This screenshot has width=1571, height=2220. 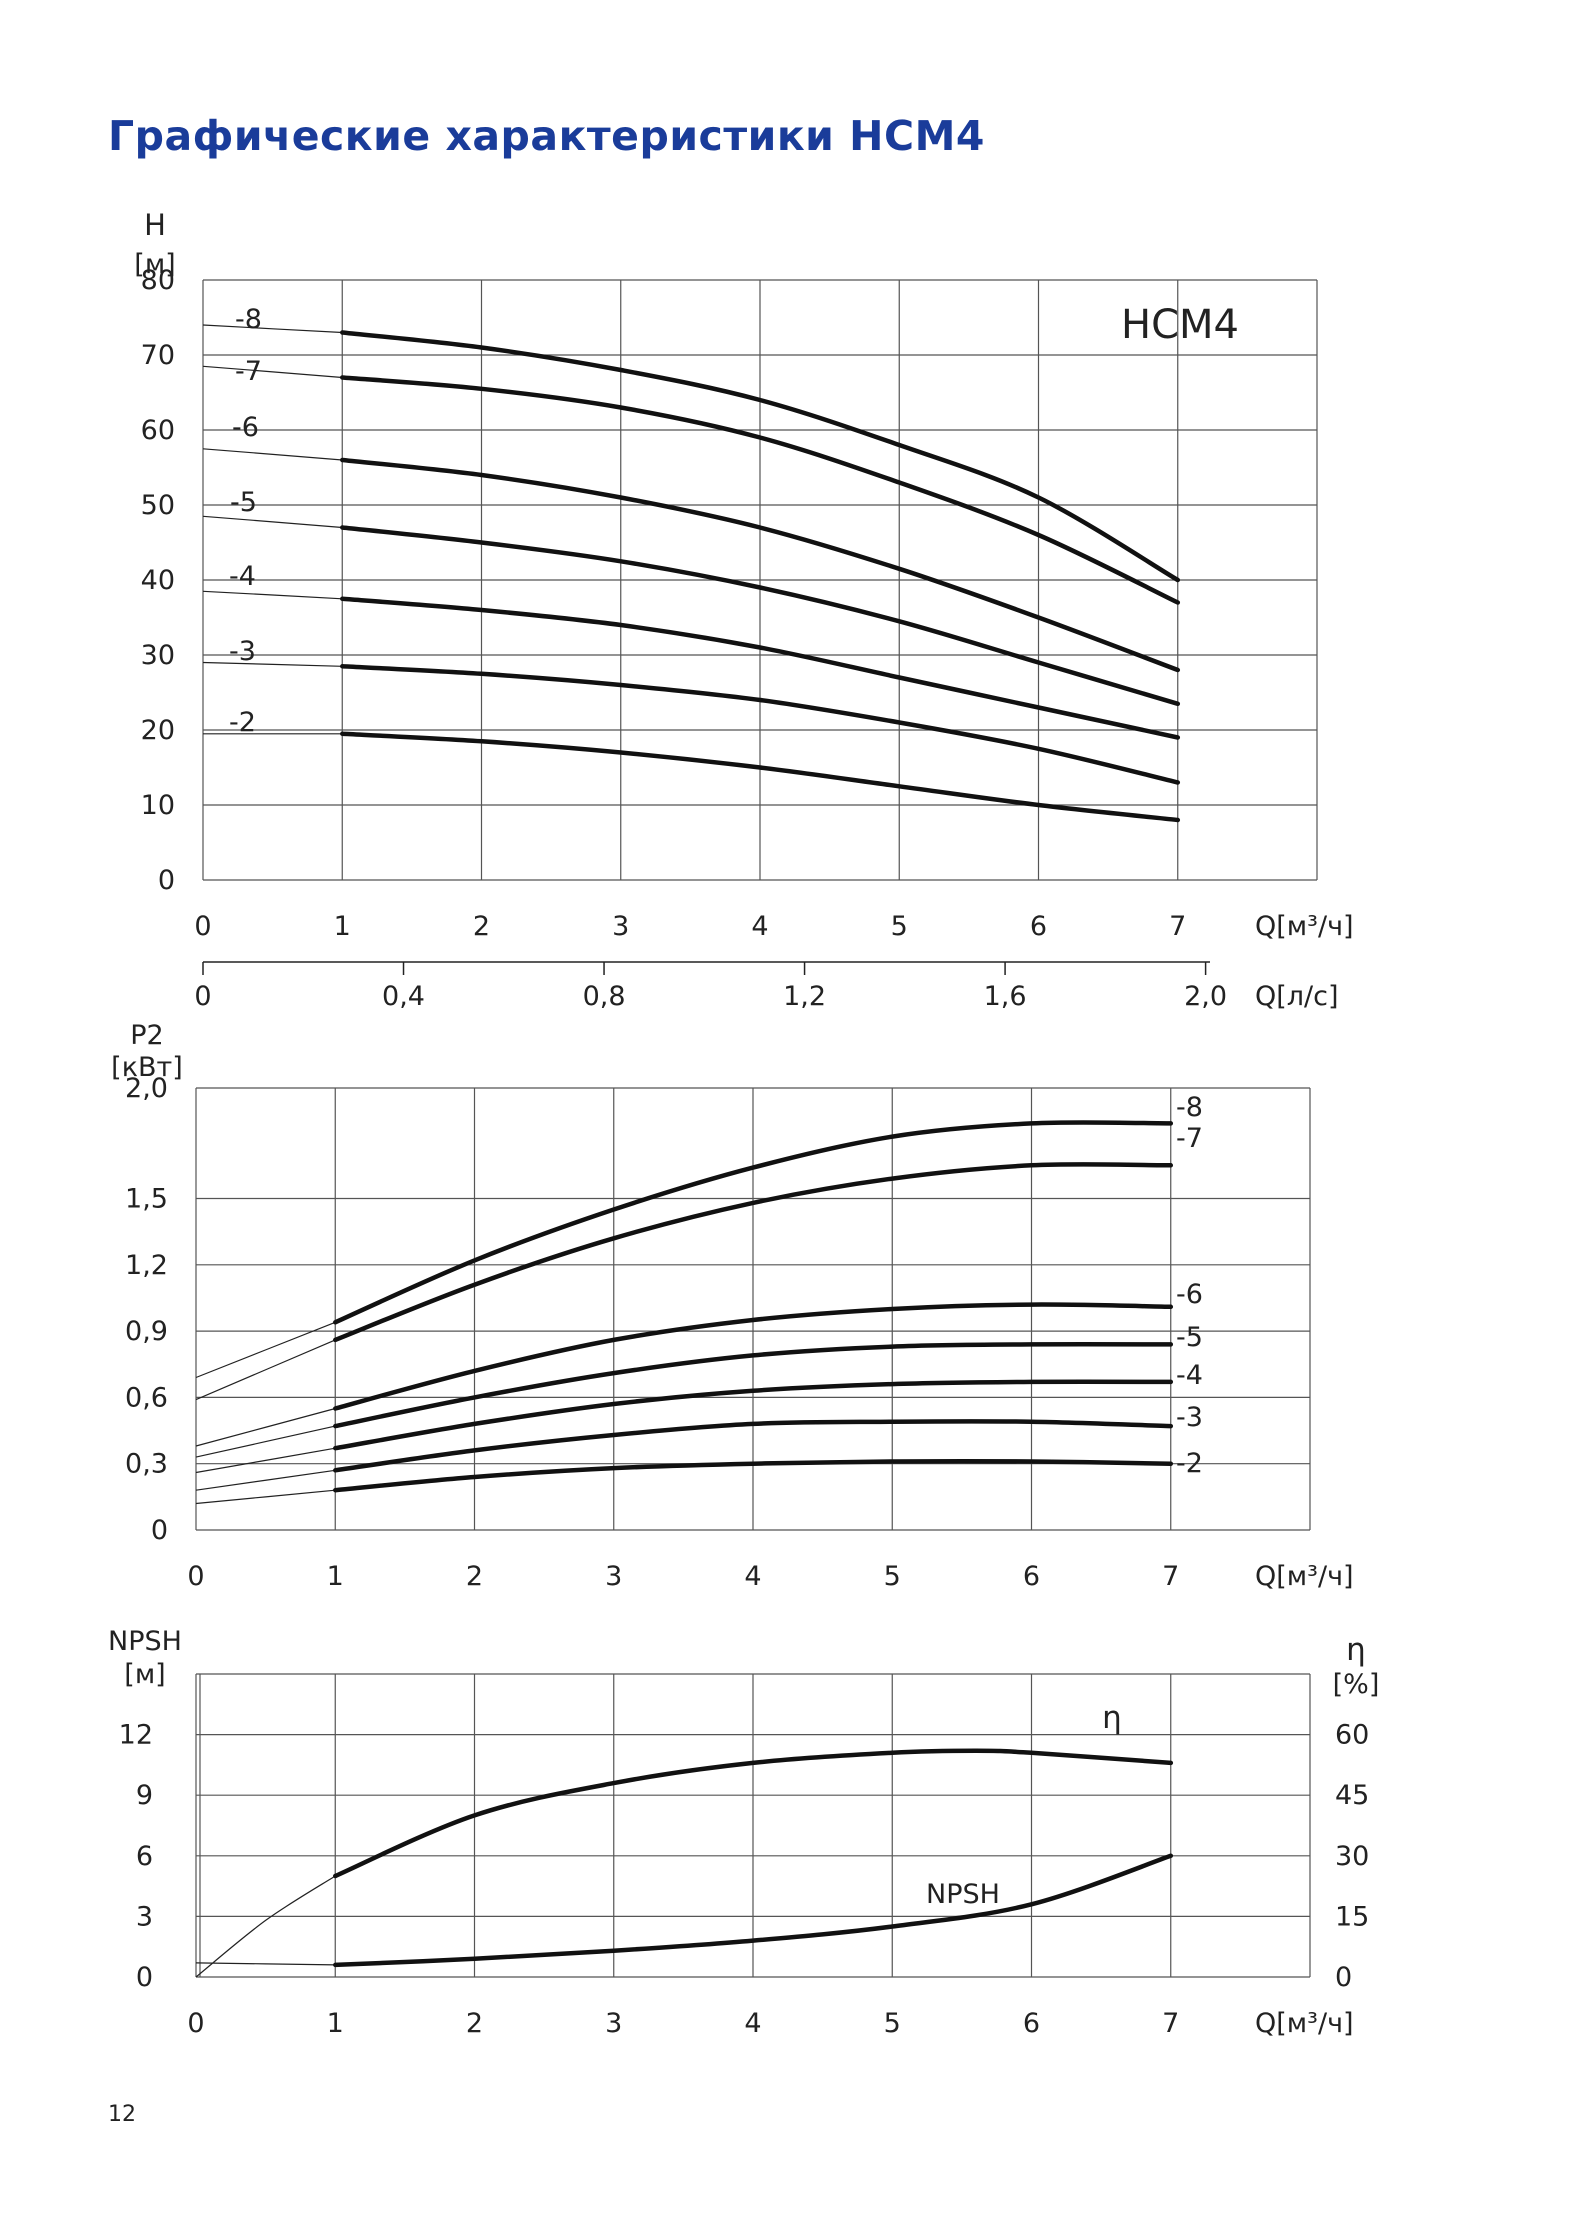 What do you see at coordinates (146, 1035) in the screenshot?
I see `y-axis-title: P2` at bounding box center [146, 1035].